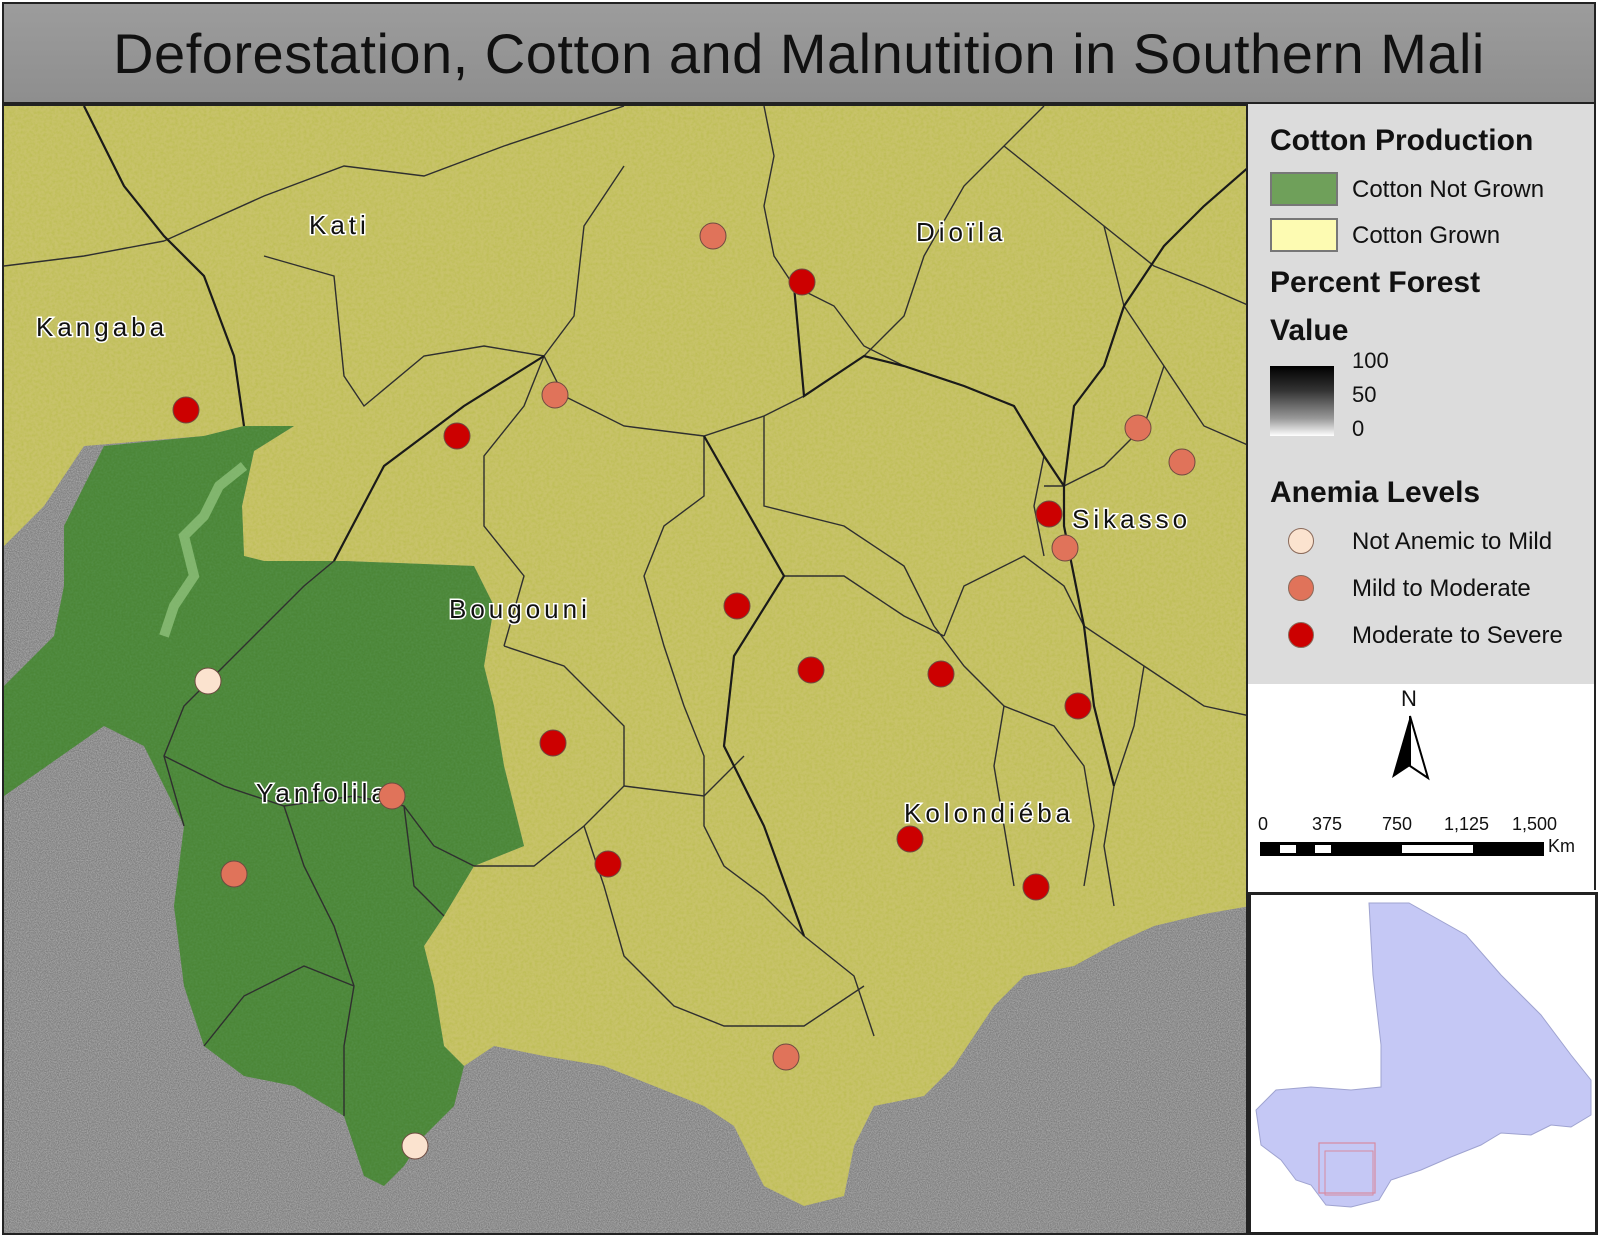 The width and height of the screenshot is (1600, 1237). I want to click on inset-extent-box-inner, so click(1349, 1173).